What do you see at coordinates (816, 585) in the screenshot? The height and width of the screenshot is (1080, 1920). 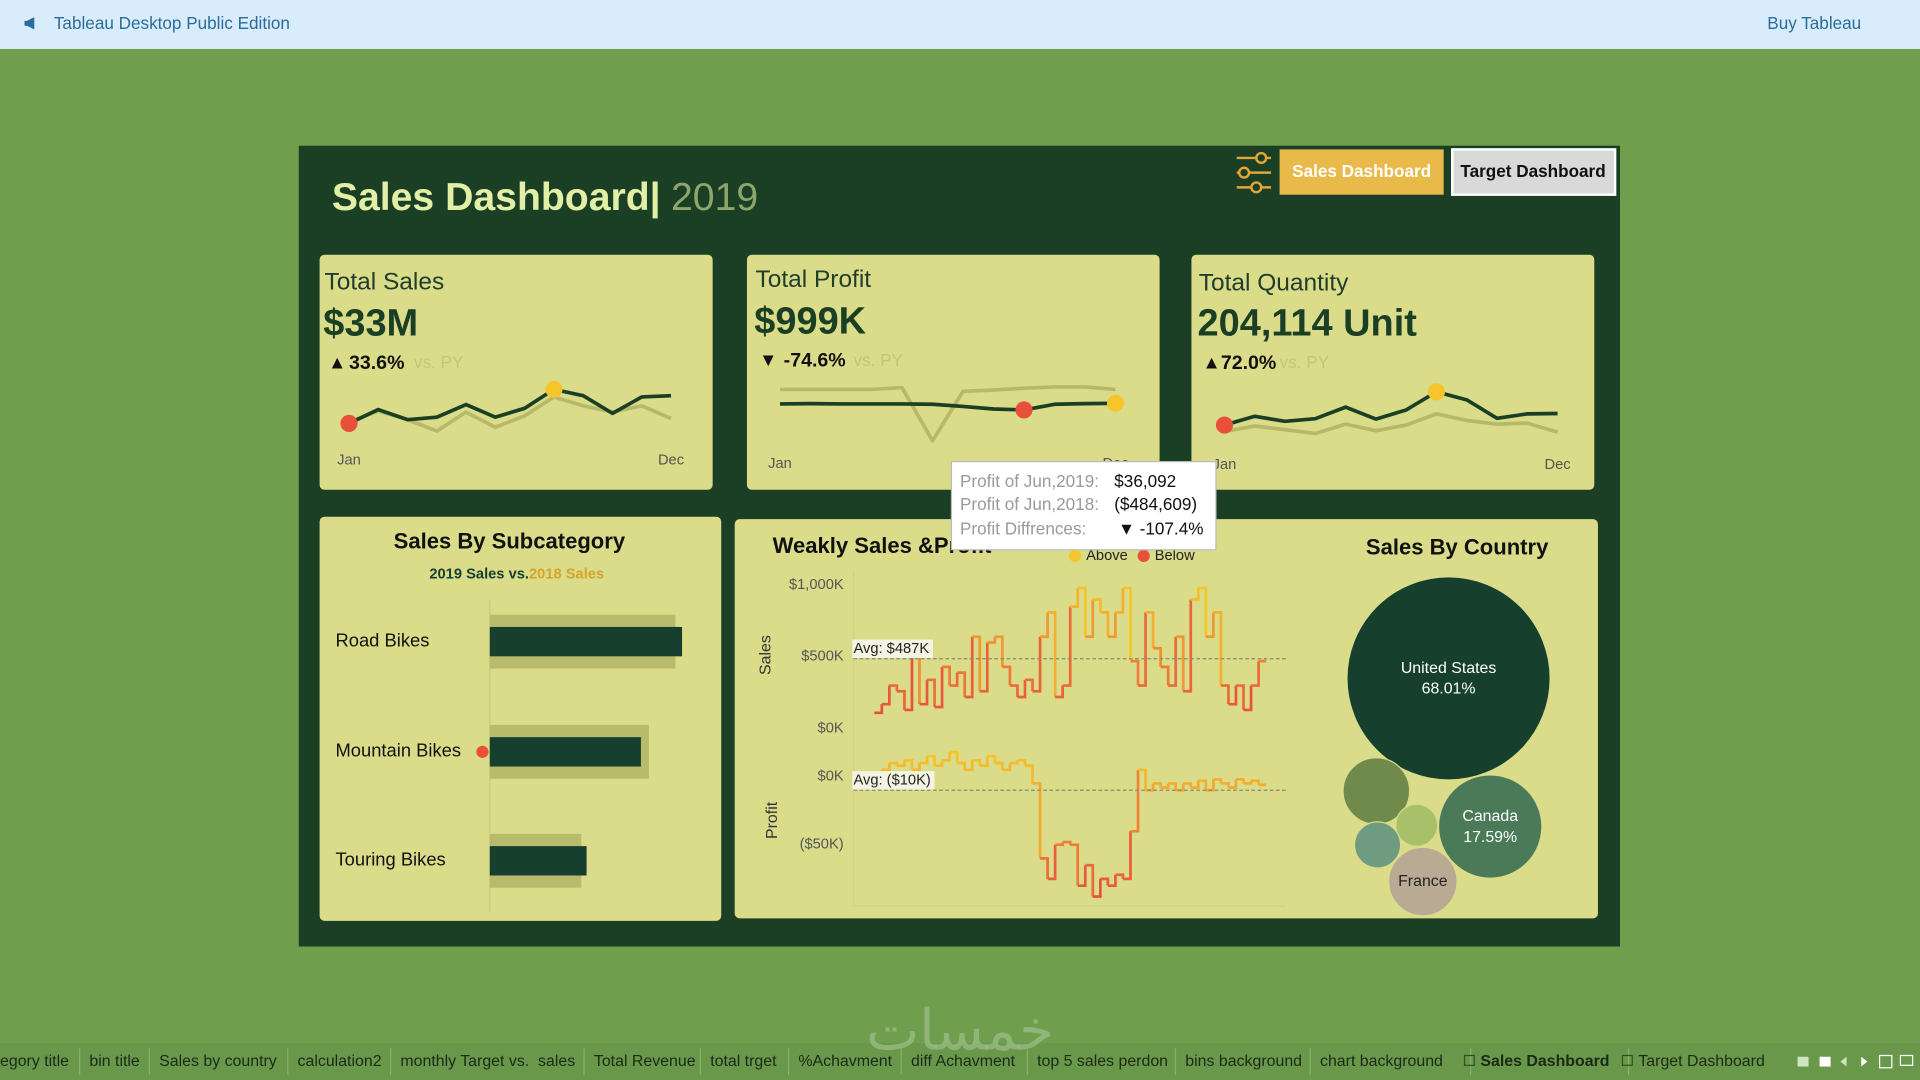 I see `y-tick-label: $1,000K` at bounding box center [816, 585].